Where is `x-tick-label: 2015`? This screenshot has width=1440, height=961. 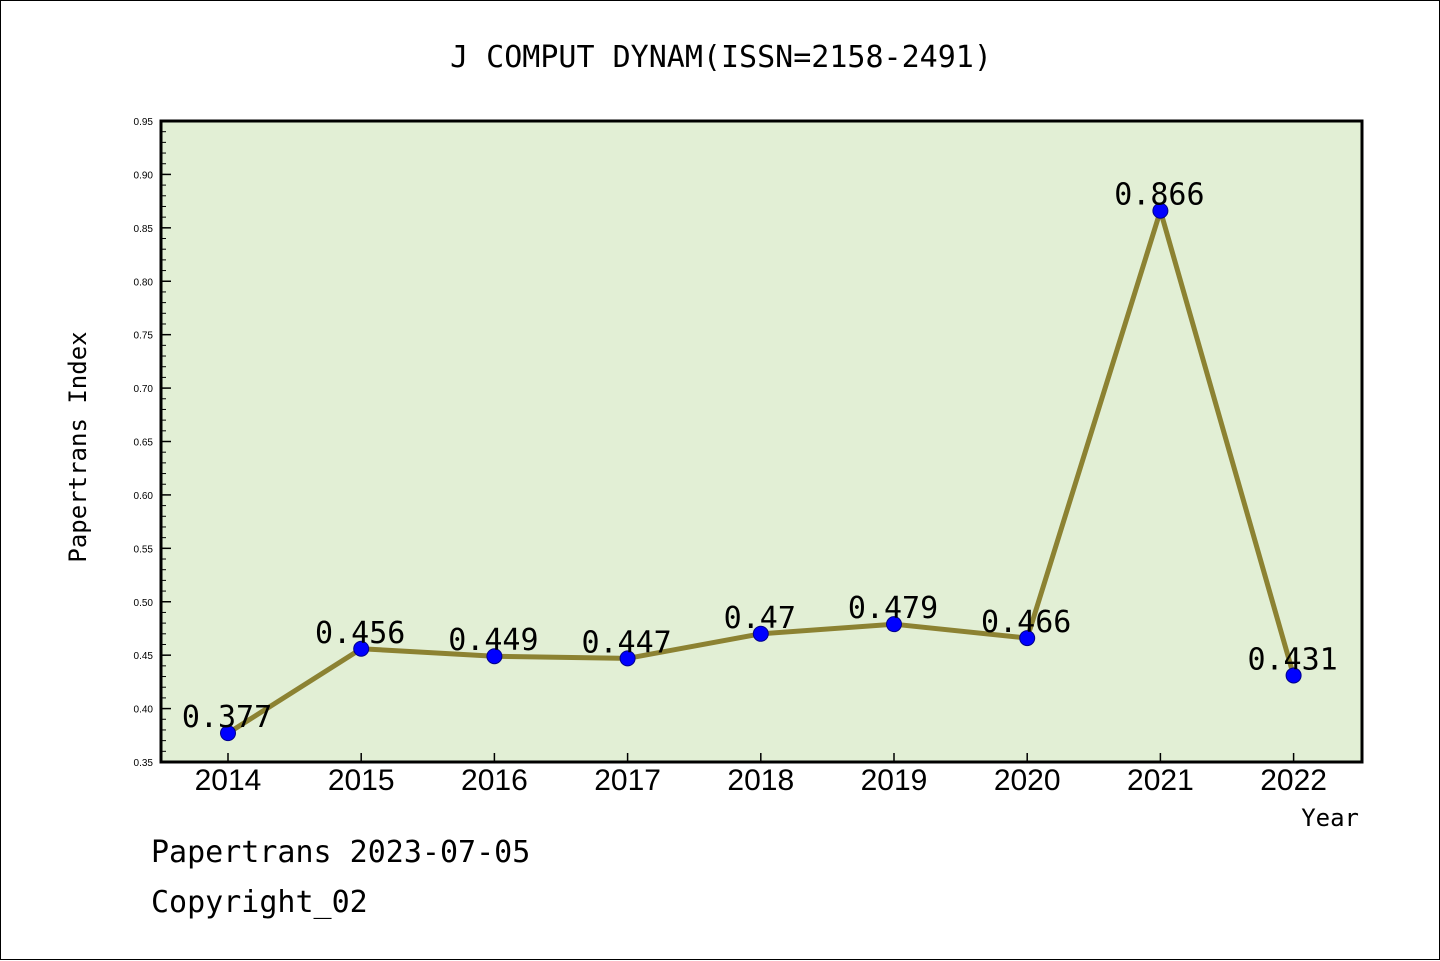 x-tick-label: 2015 is located at coordinates (361, 780).